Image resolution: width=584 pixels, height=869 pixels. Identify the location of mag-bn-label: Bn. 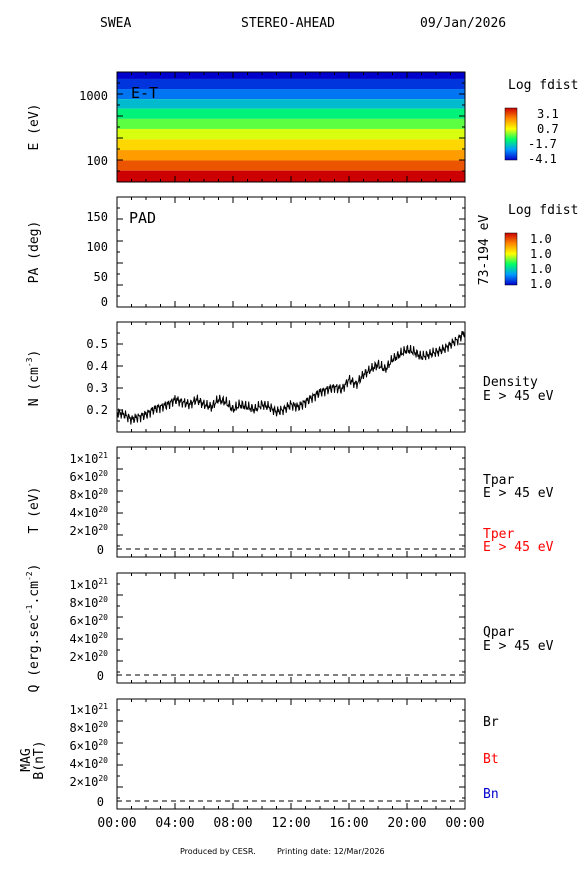
(491, 794).